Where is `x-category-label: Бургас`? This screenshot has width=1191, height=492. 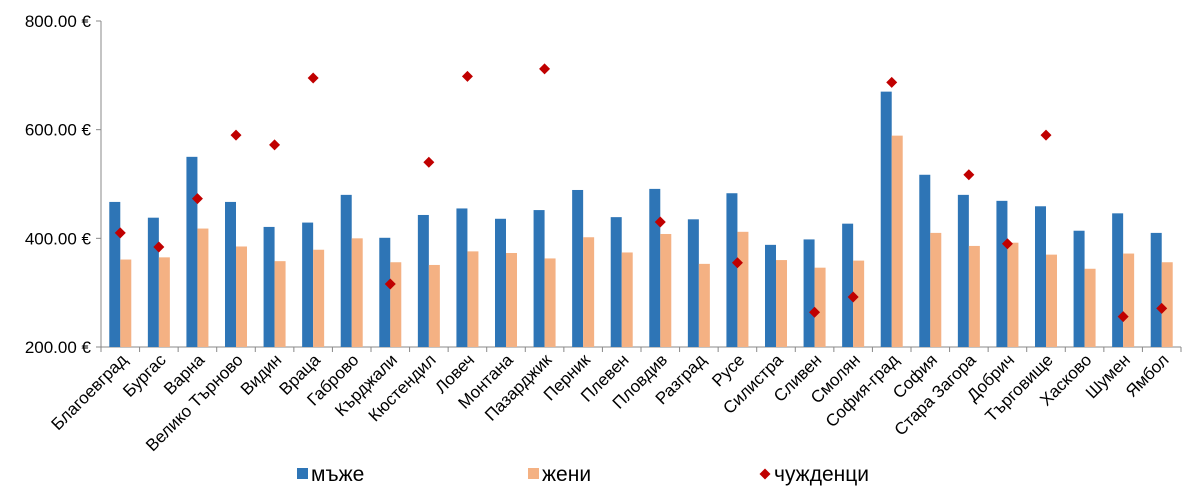 x-category-label: Бургас is located at coordinates (144, 375).